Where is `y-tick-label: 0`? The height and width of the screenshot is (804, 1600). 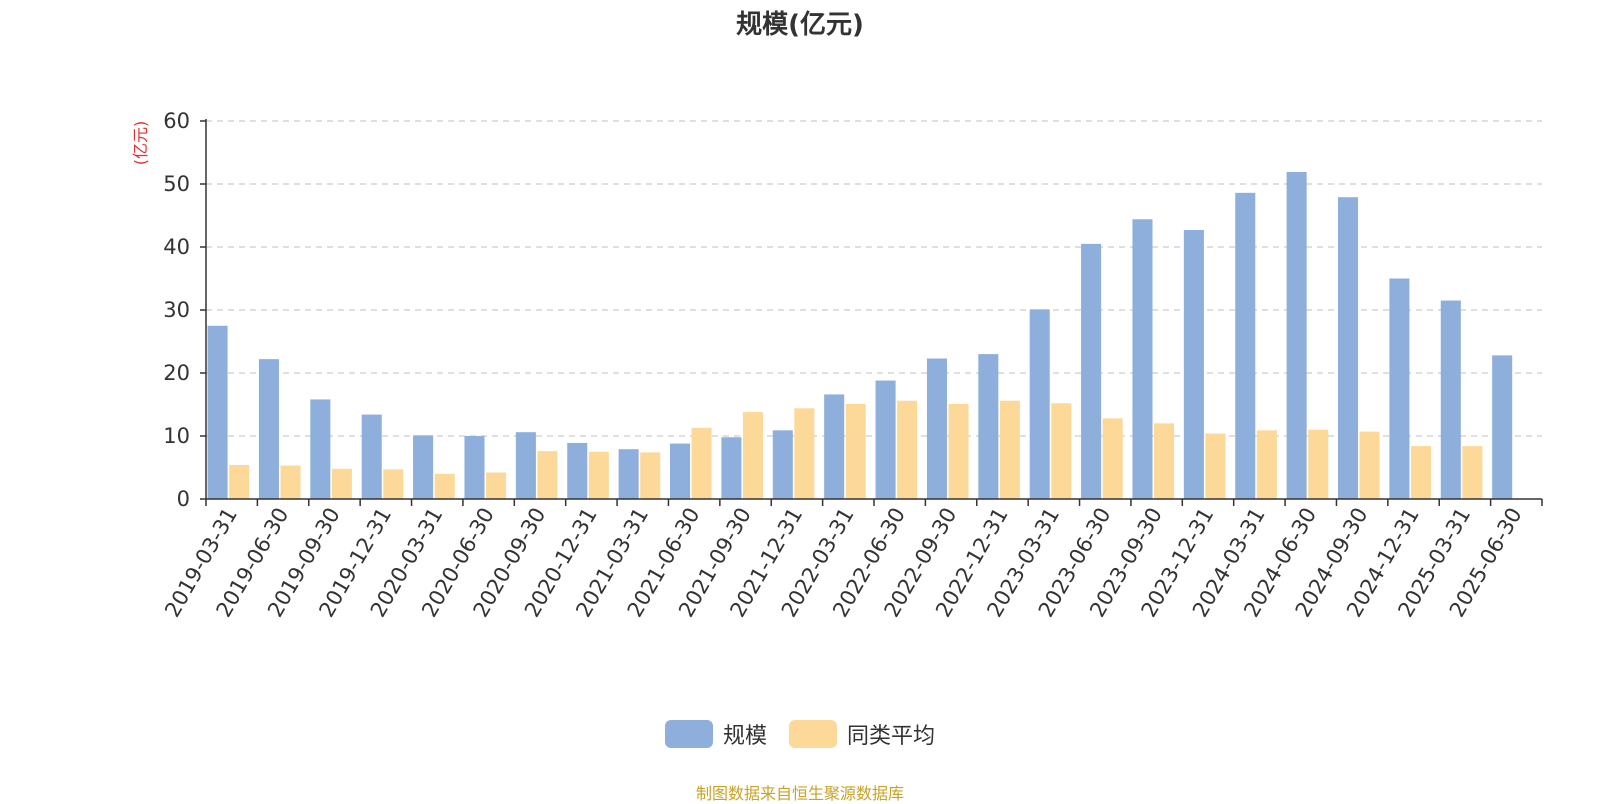
y-tick-label: 0 is located at coordinates (183, 499).